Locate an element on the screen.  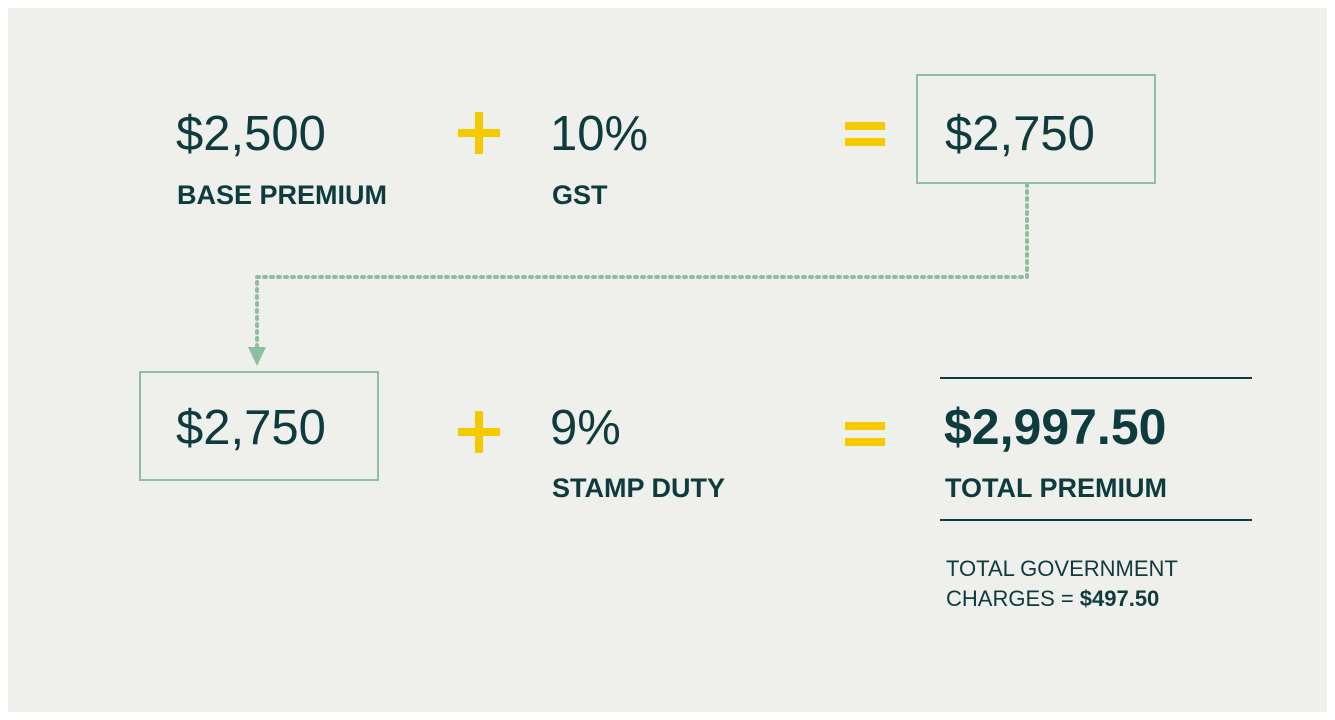
note-amount: $497.50 is located at coordinates (1120, 598).